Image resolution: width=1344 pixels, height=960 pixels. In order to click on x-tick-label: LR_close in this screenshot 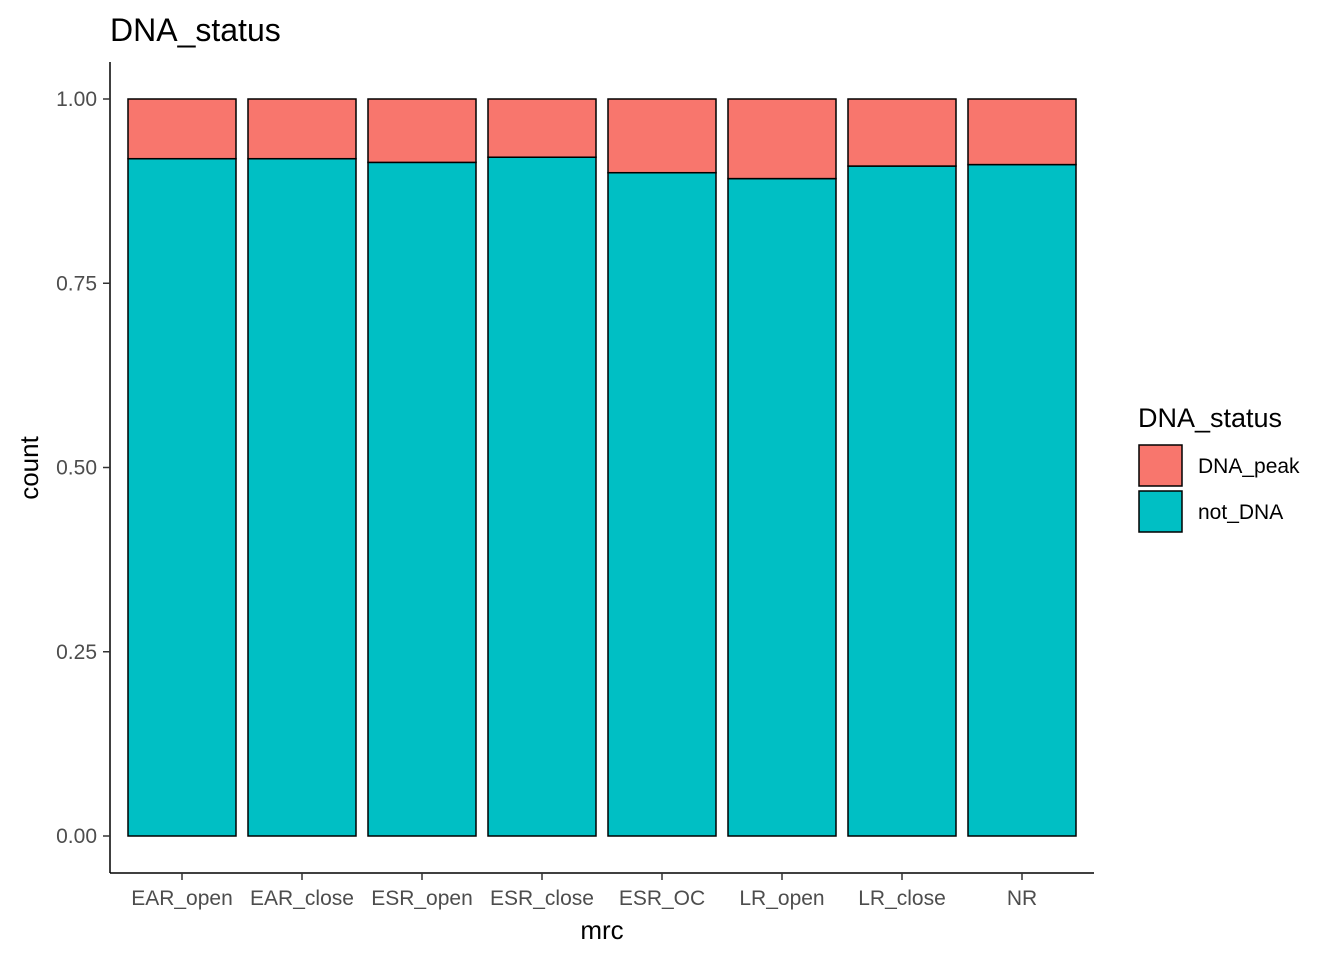, I will do `click(902, 898)`.